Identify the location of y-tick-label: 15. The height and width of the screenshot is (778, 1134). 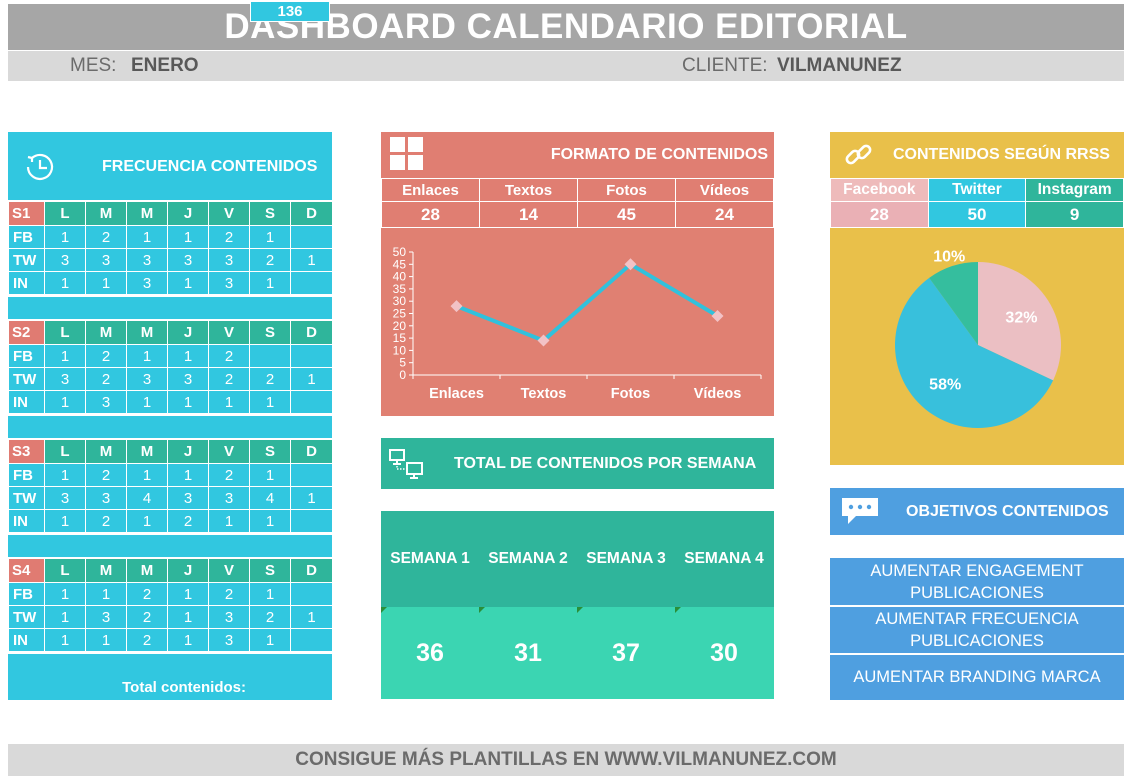
(400, 338).